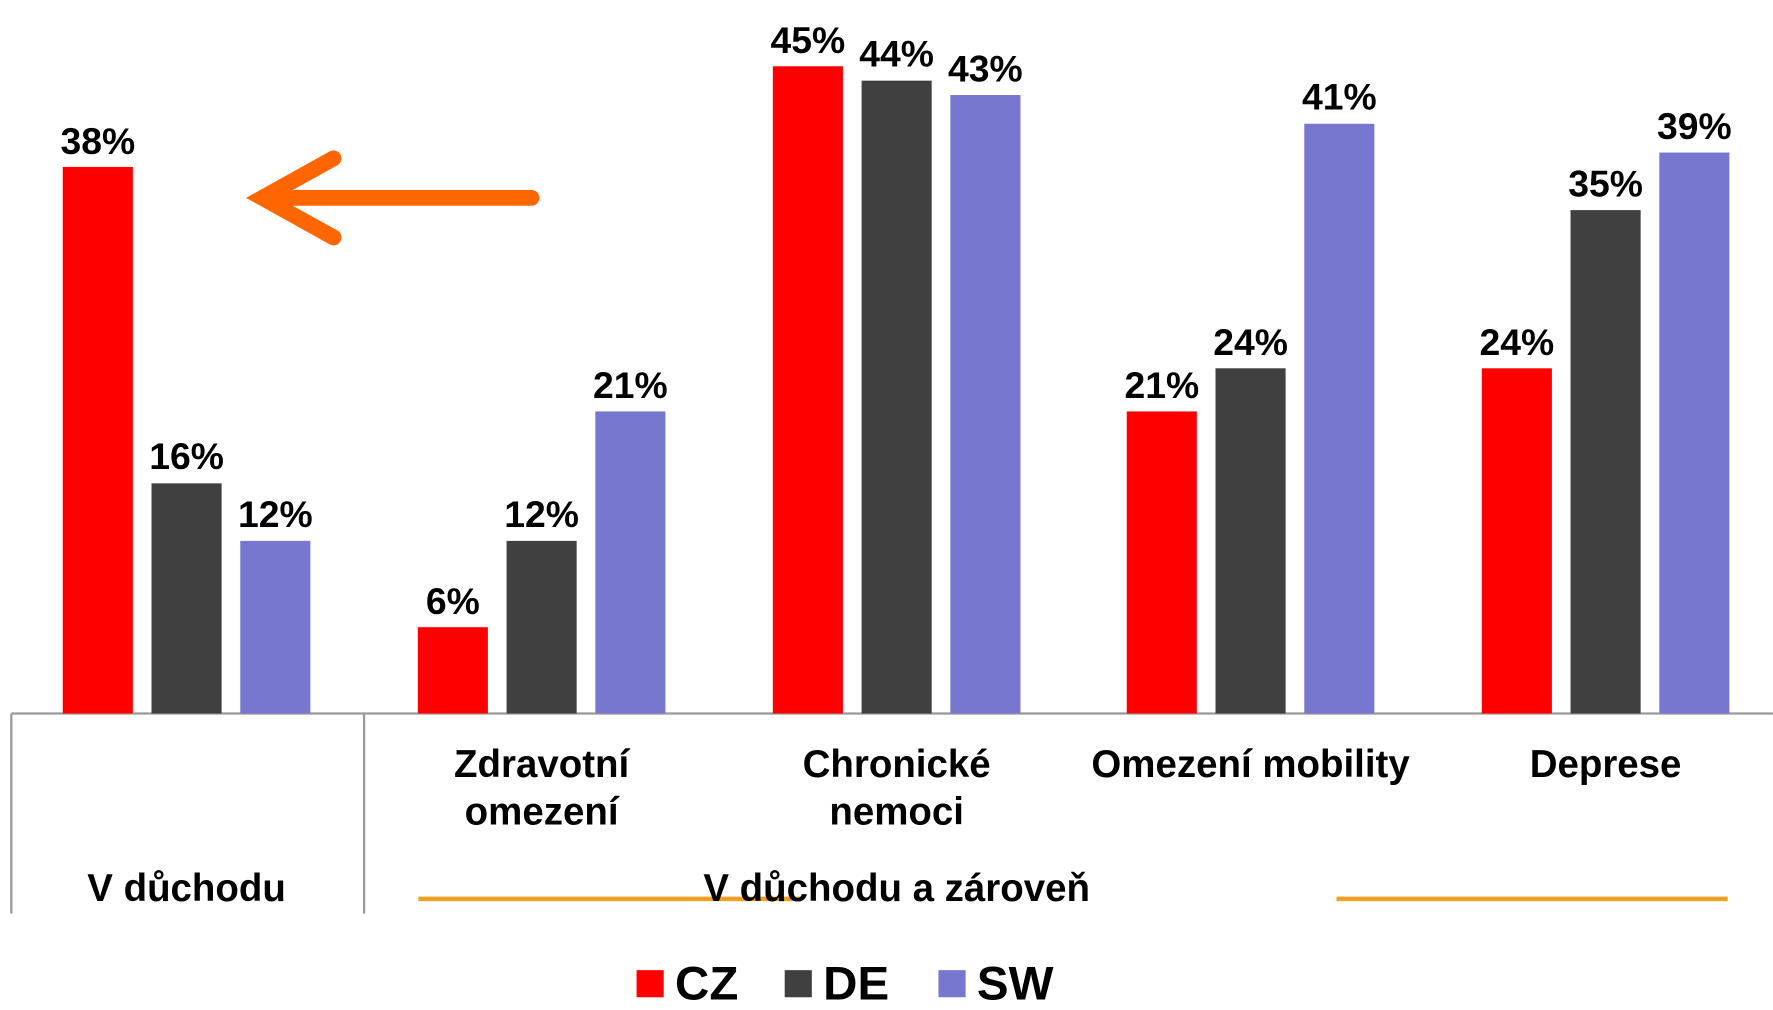  I want to click on data-label: 45%, so click(808, 39).